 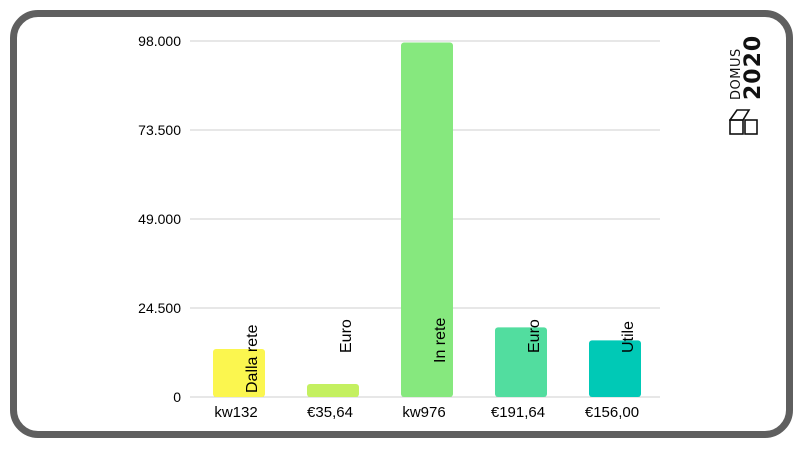 What do you see at coordinates (159, 130) in the screenshot?
I see `y-tick-label: 73.500` at bounding box center [159, 130].